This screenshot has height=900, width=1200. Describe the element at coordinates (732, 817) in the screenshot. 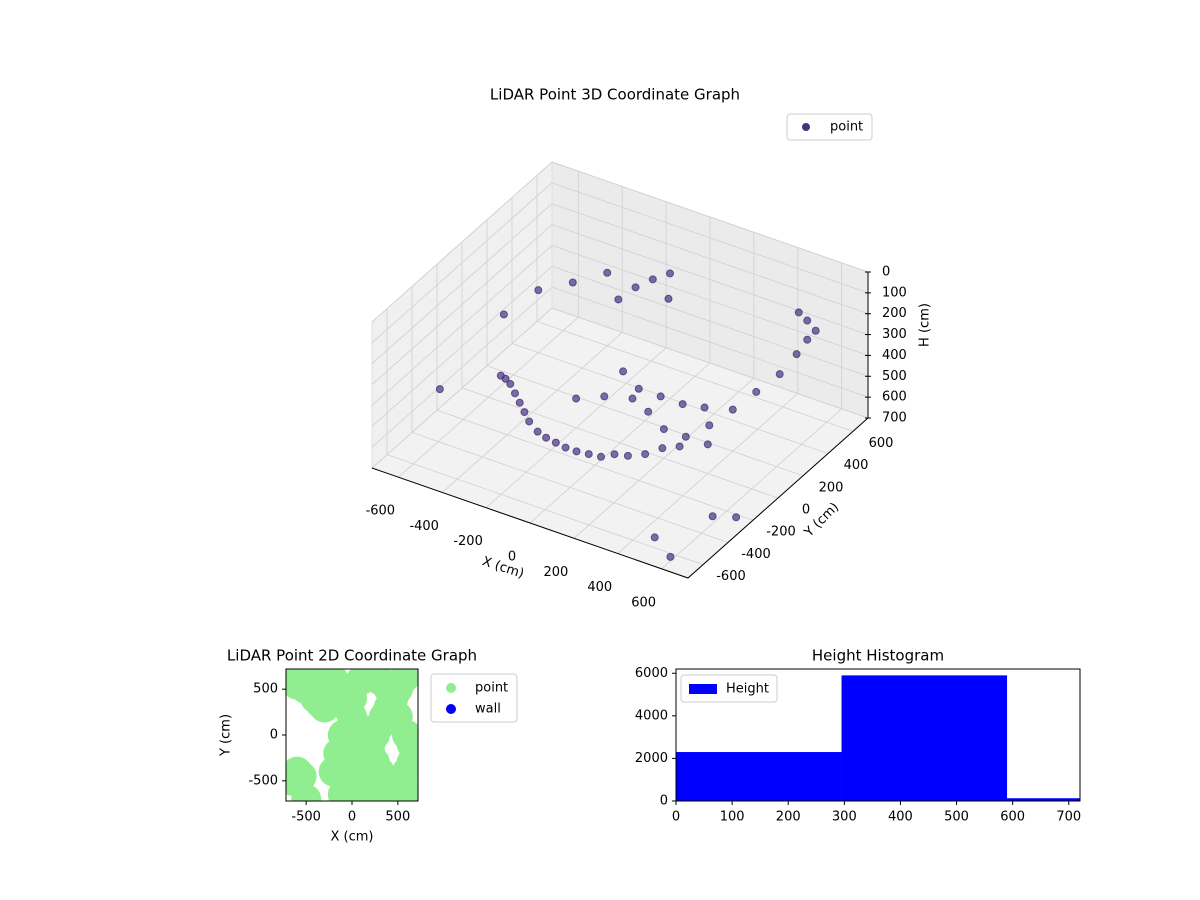

I see `x-tick-label: 100` at that location.